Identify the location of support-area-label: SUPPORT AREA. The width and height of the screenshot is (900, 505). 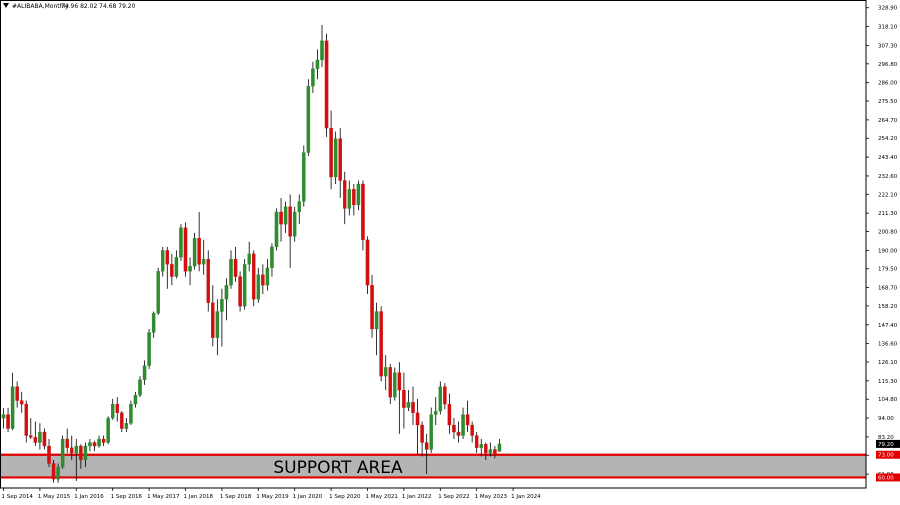
(338, 468).